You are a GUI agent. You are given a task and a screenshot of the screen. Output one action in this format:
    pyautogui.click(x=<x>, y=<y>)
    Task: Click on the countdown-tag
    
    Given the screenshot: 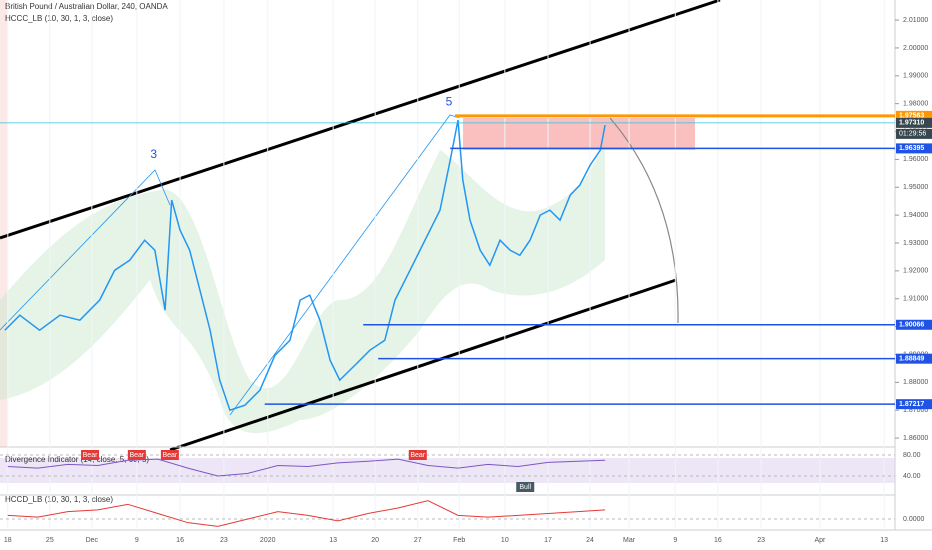 What is the action you would take?
    pyautogui.click(x=914, y=133)
    